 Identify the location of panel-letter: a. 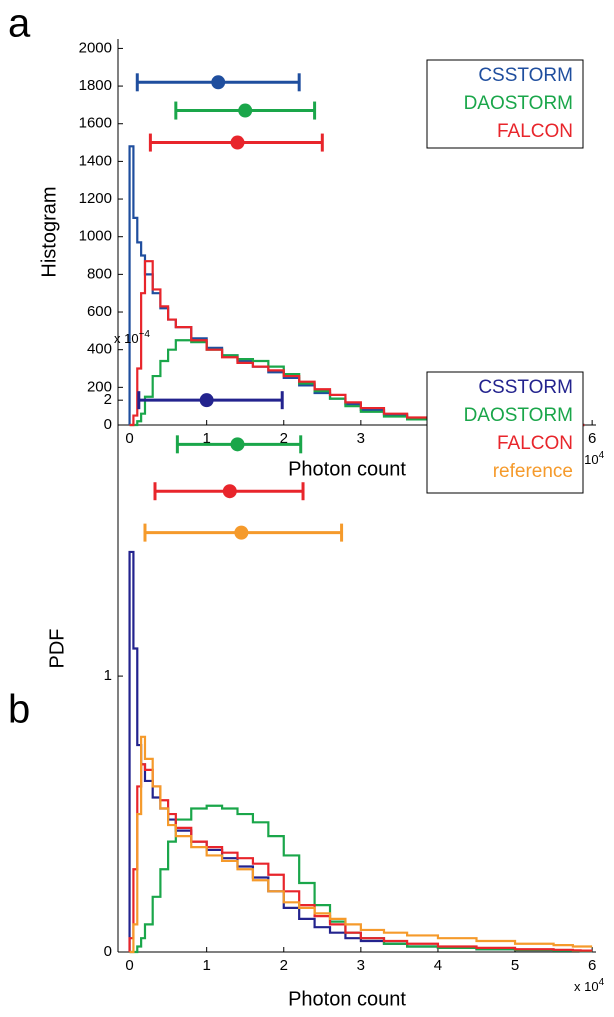
(19, 24).